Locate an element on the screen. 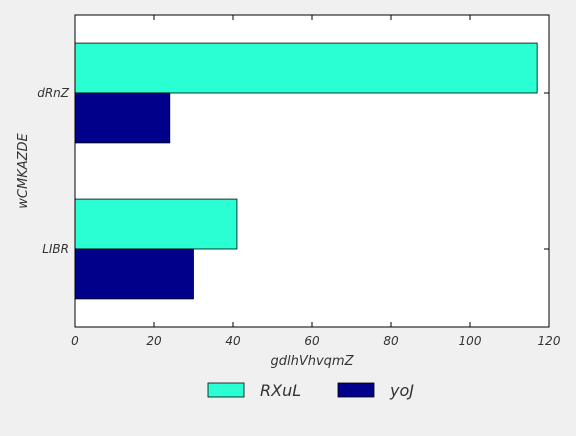 This screenshot has height=436, width=576. bar-RXuL-dRnZ is located at coordinates (306, 68).